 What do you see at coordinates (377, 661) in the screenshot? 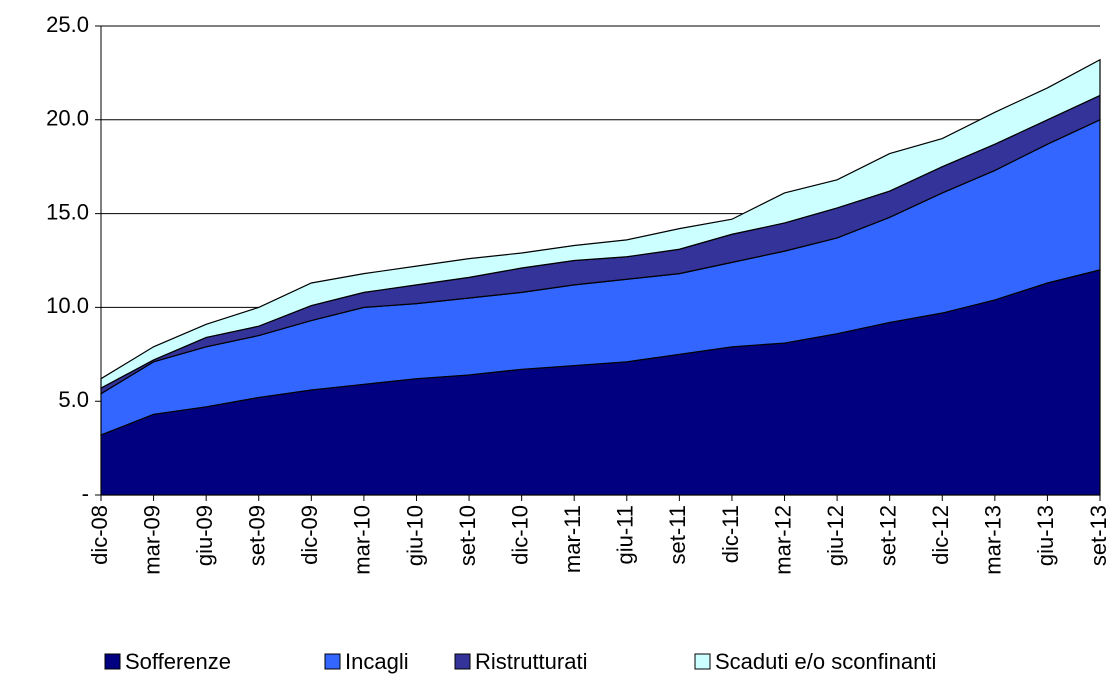
I see `legend-label: Incagli` at bounding box center [377, 661].